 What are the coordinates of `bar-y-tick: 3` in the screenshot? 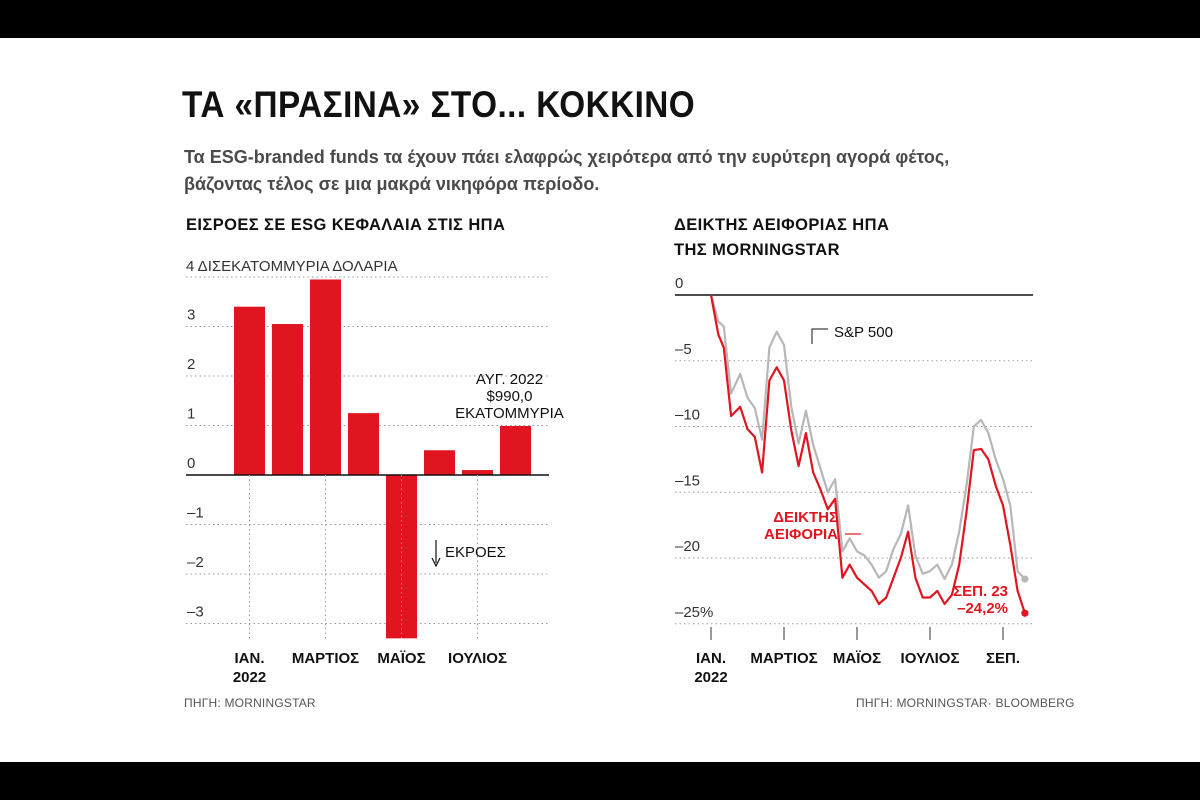 It's located at (191, 315).